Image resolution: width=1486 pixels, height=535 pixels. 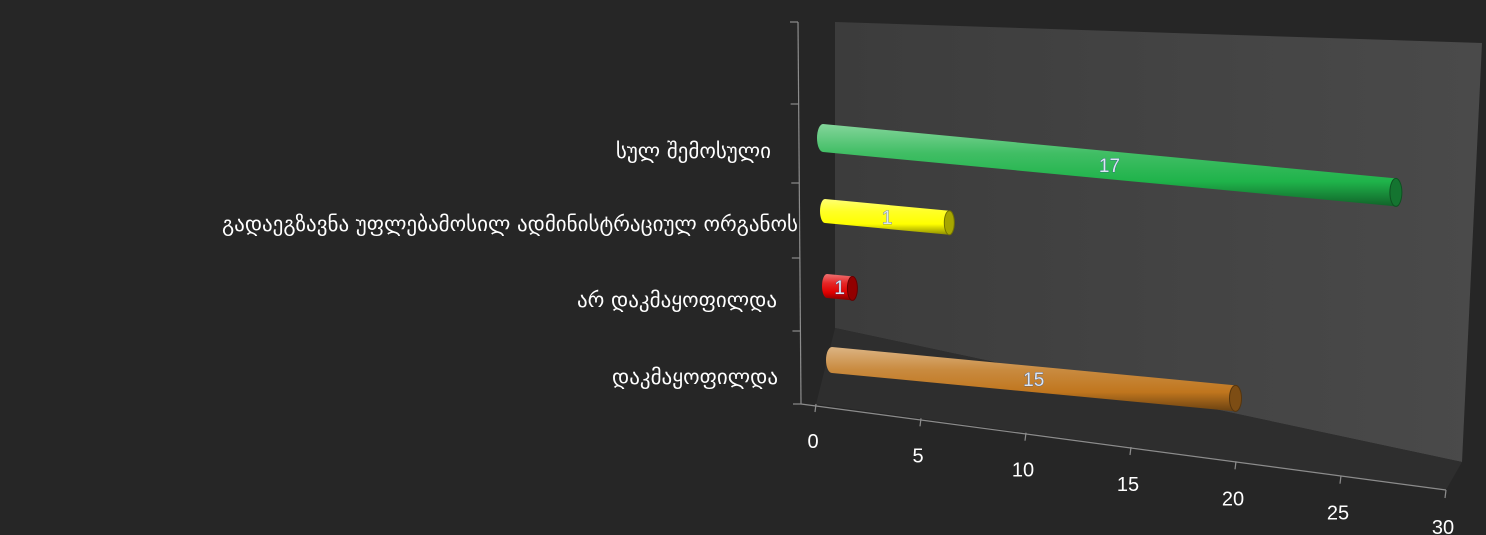 I want to click on category-label: არ დაკმაყოფილდა, so click(x=677, y=300).